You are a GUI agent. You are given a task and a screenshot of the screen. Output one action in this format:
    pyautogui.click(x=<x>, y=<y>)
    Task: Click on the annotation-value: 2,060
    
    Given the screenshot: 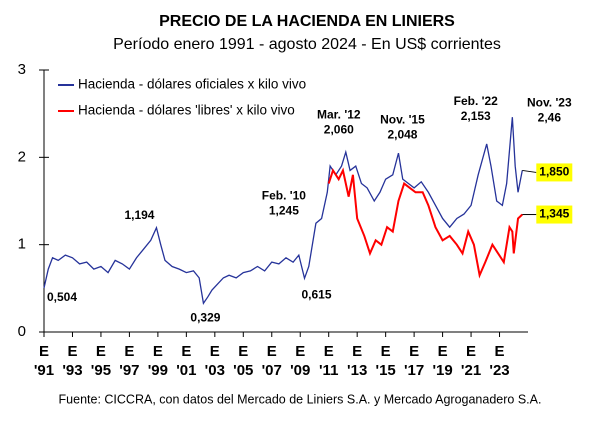 What is the action you would take?
    pyautogui.click(x=339, y=129)
    